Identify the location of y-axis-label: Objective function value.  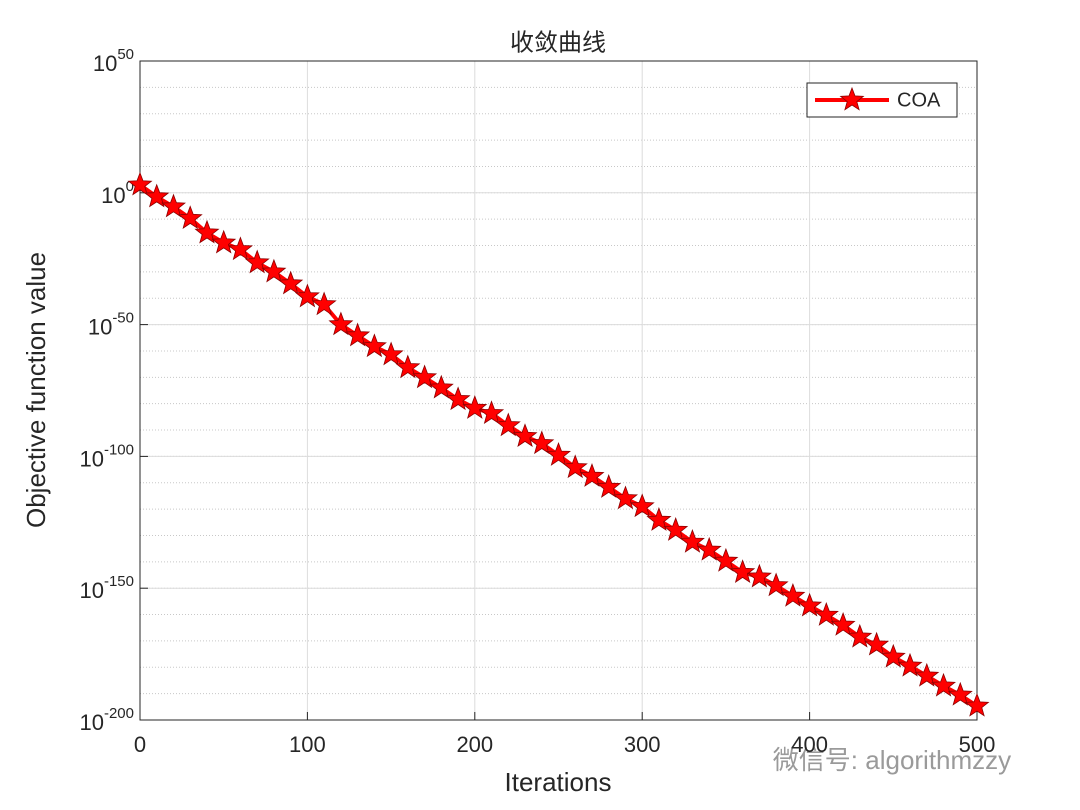
(36, 390).